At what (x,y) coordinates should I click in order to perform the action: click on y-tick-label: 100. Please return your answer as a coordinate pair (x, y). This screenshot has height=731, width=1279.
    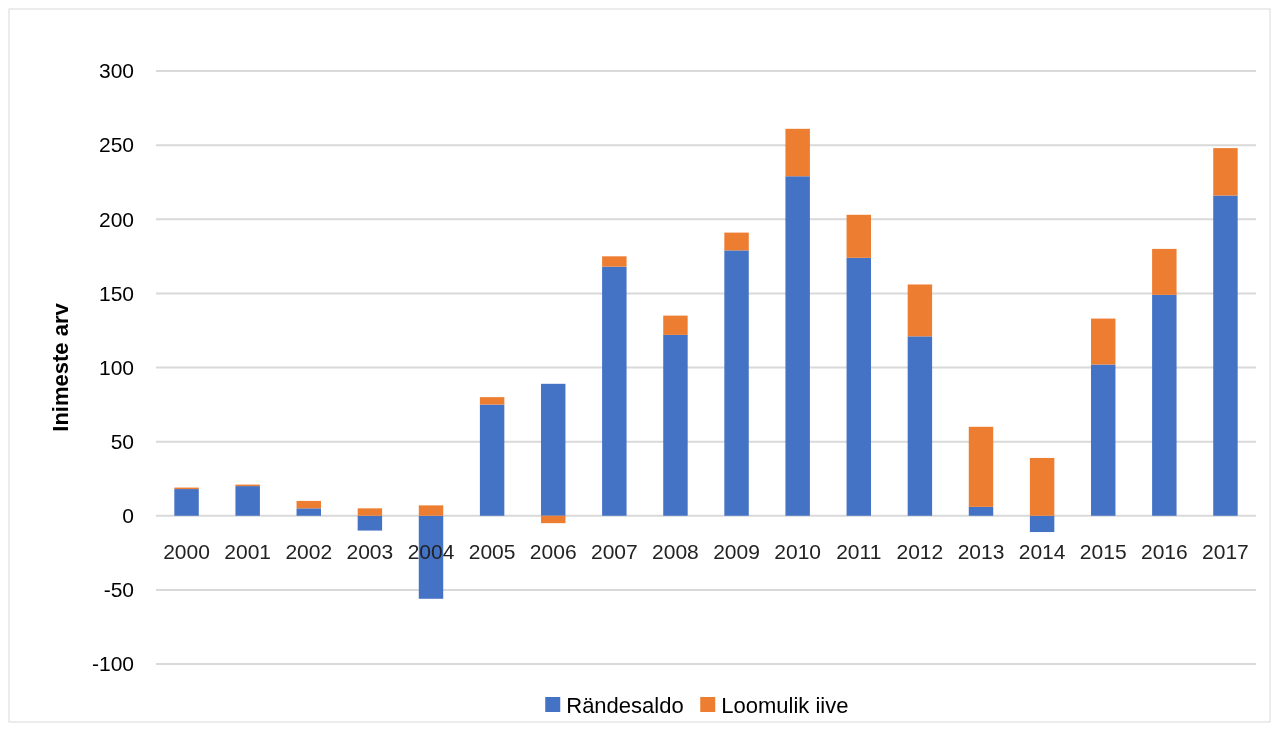
    Looking at the image, I should click on (116, 367).